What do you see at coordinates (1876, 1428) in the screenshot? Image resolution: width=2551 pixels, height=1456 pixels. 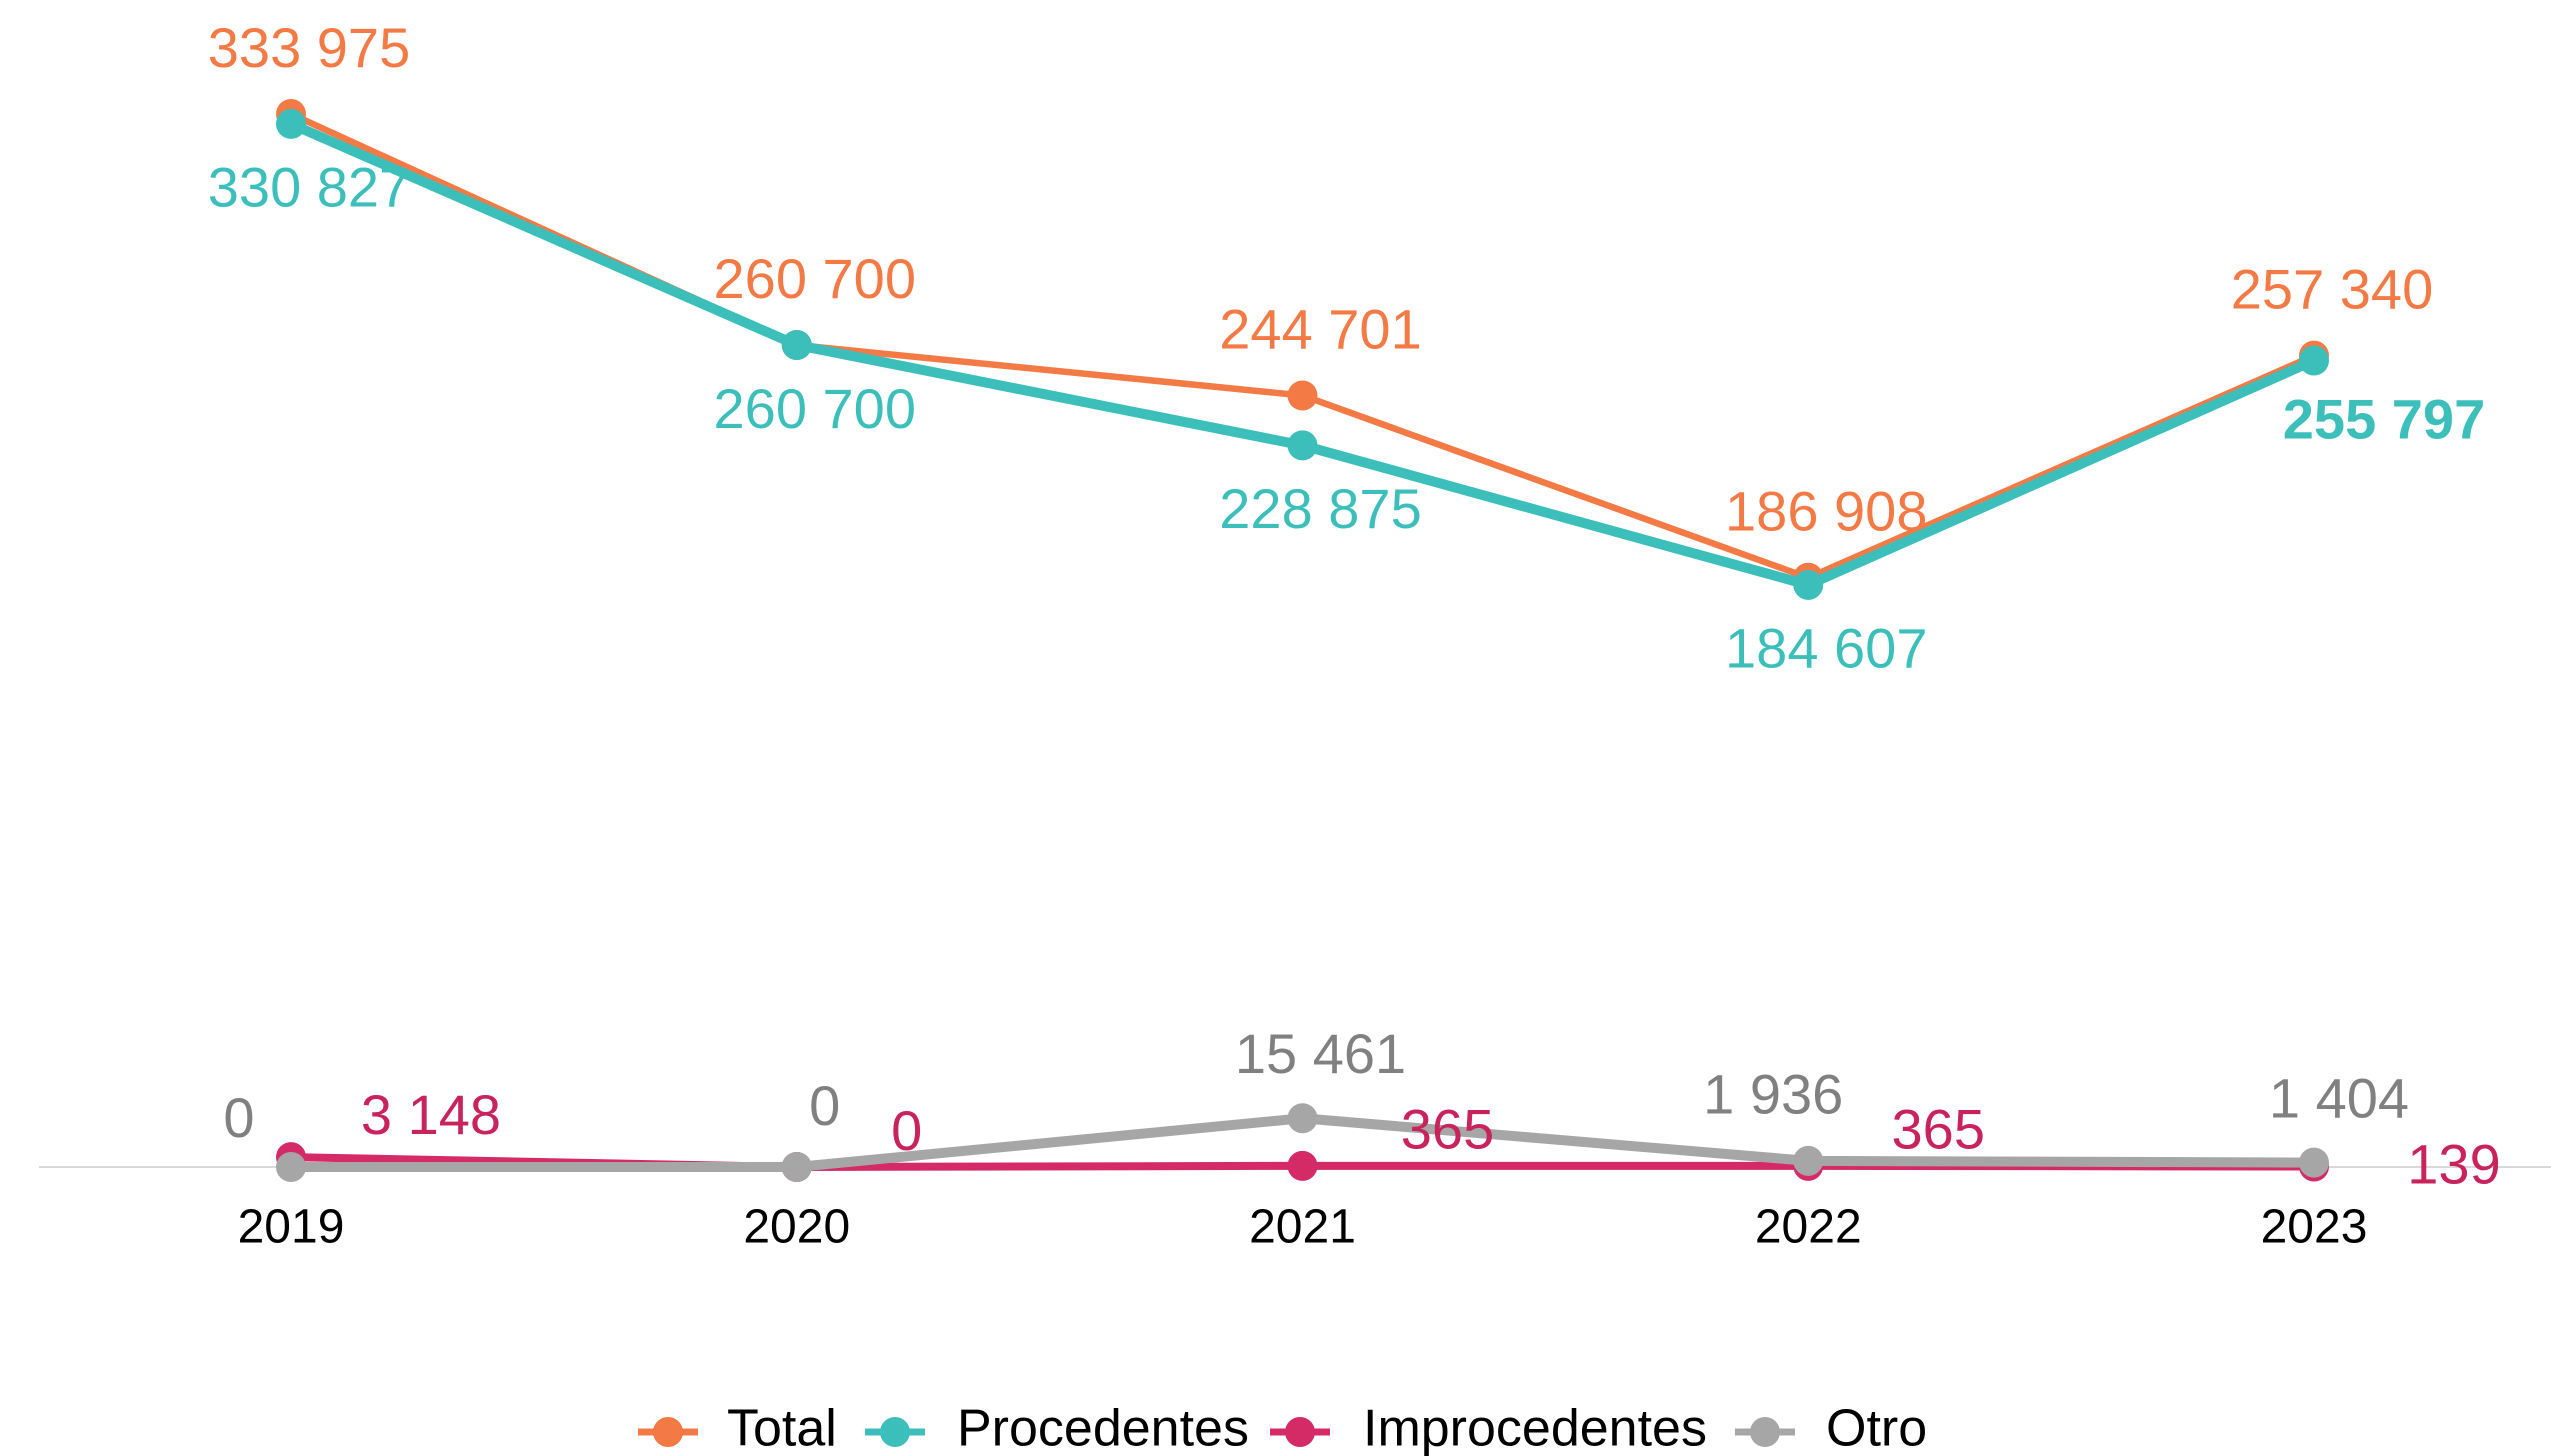 I see `legend-label: Otro` at bounding box center [1876, 1428].